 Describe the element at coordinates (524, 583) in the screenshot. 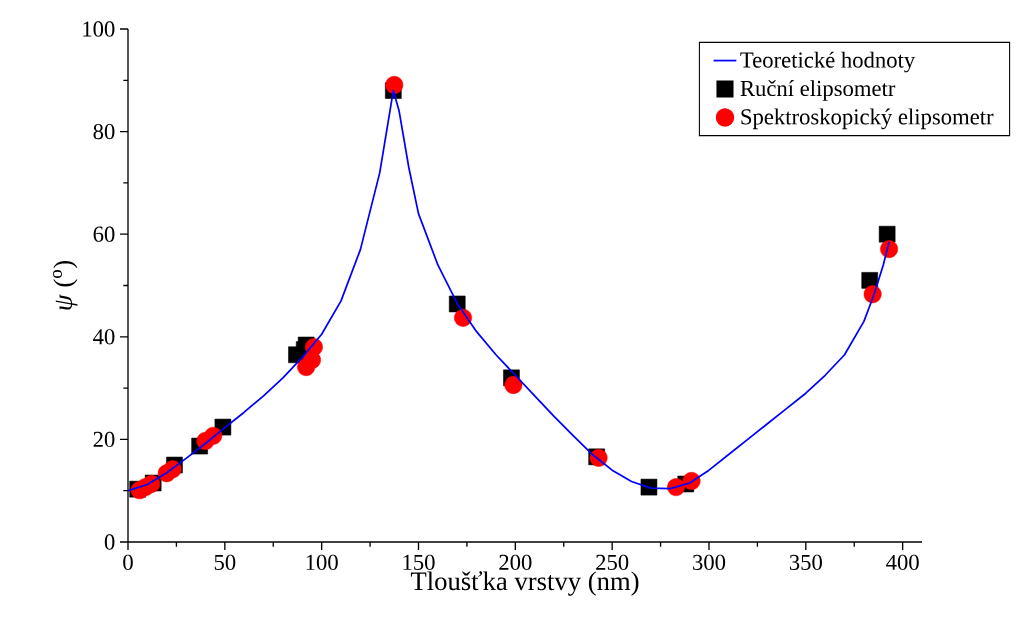

I see `x-axis-title: Tloušťka vrstvy (nm)` at that location.